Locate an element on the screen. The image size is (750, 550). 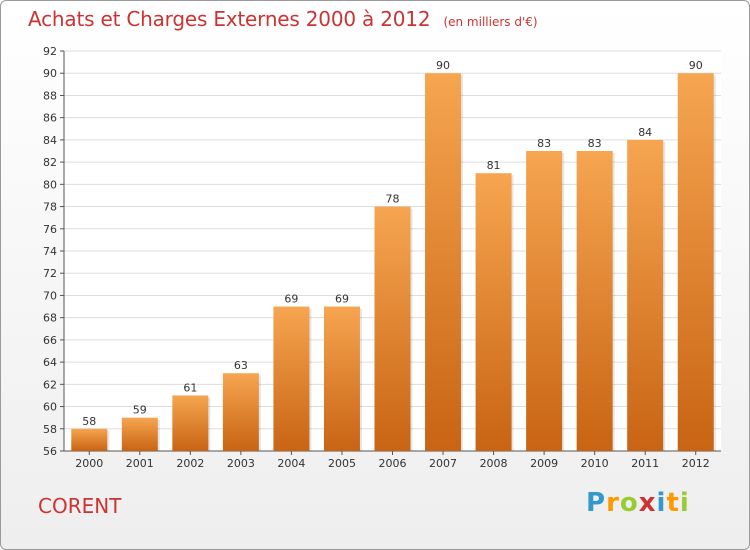
y-tick-label: 68 is located at coordinates (50, 318).